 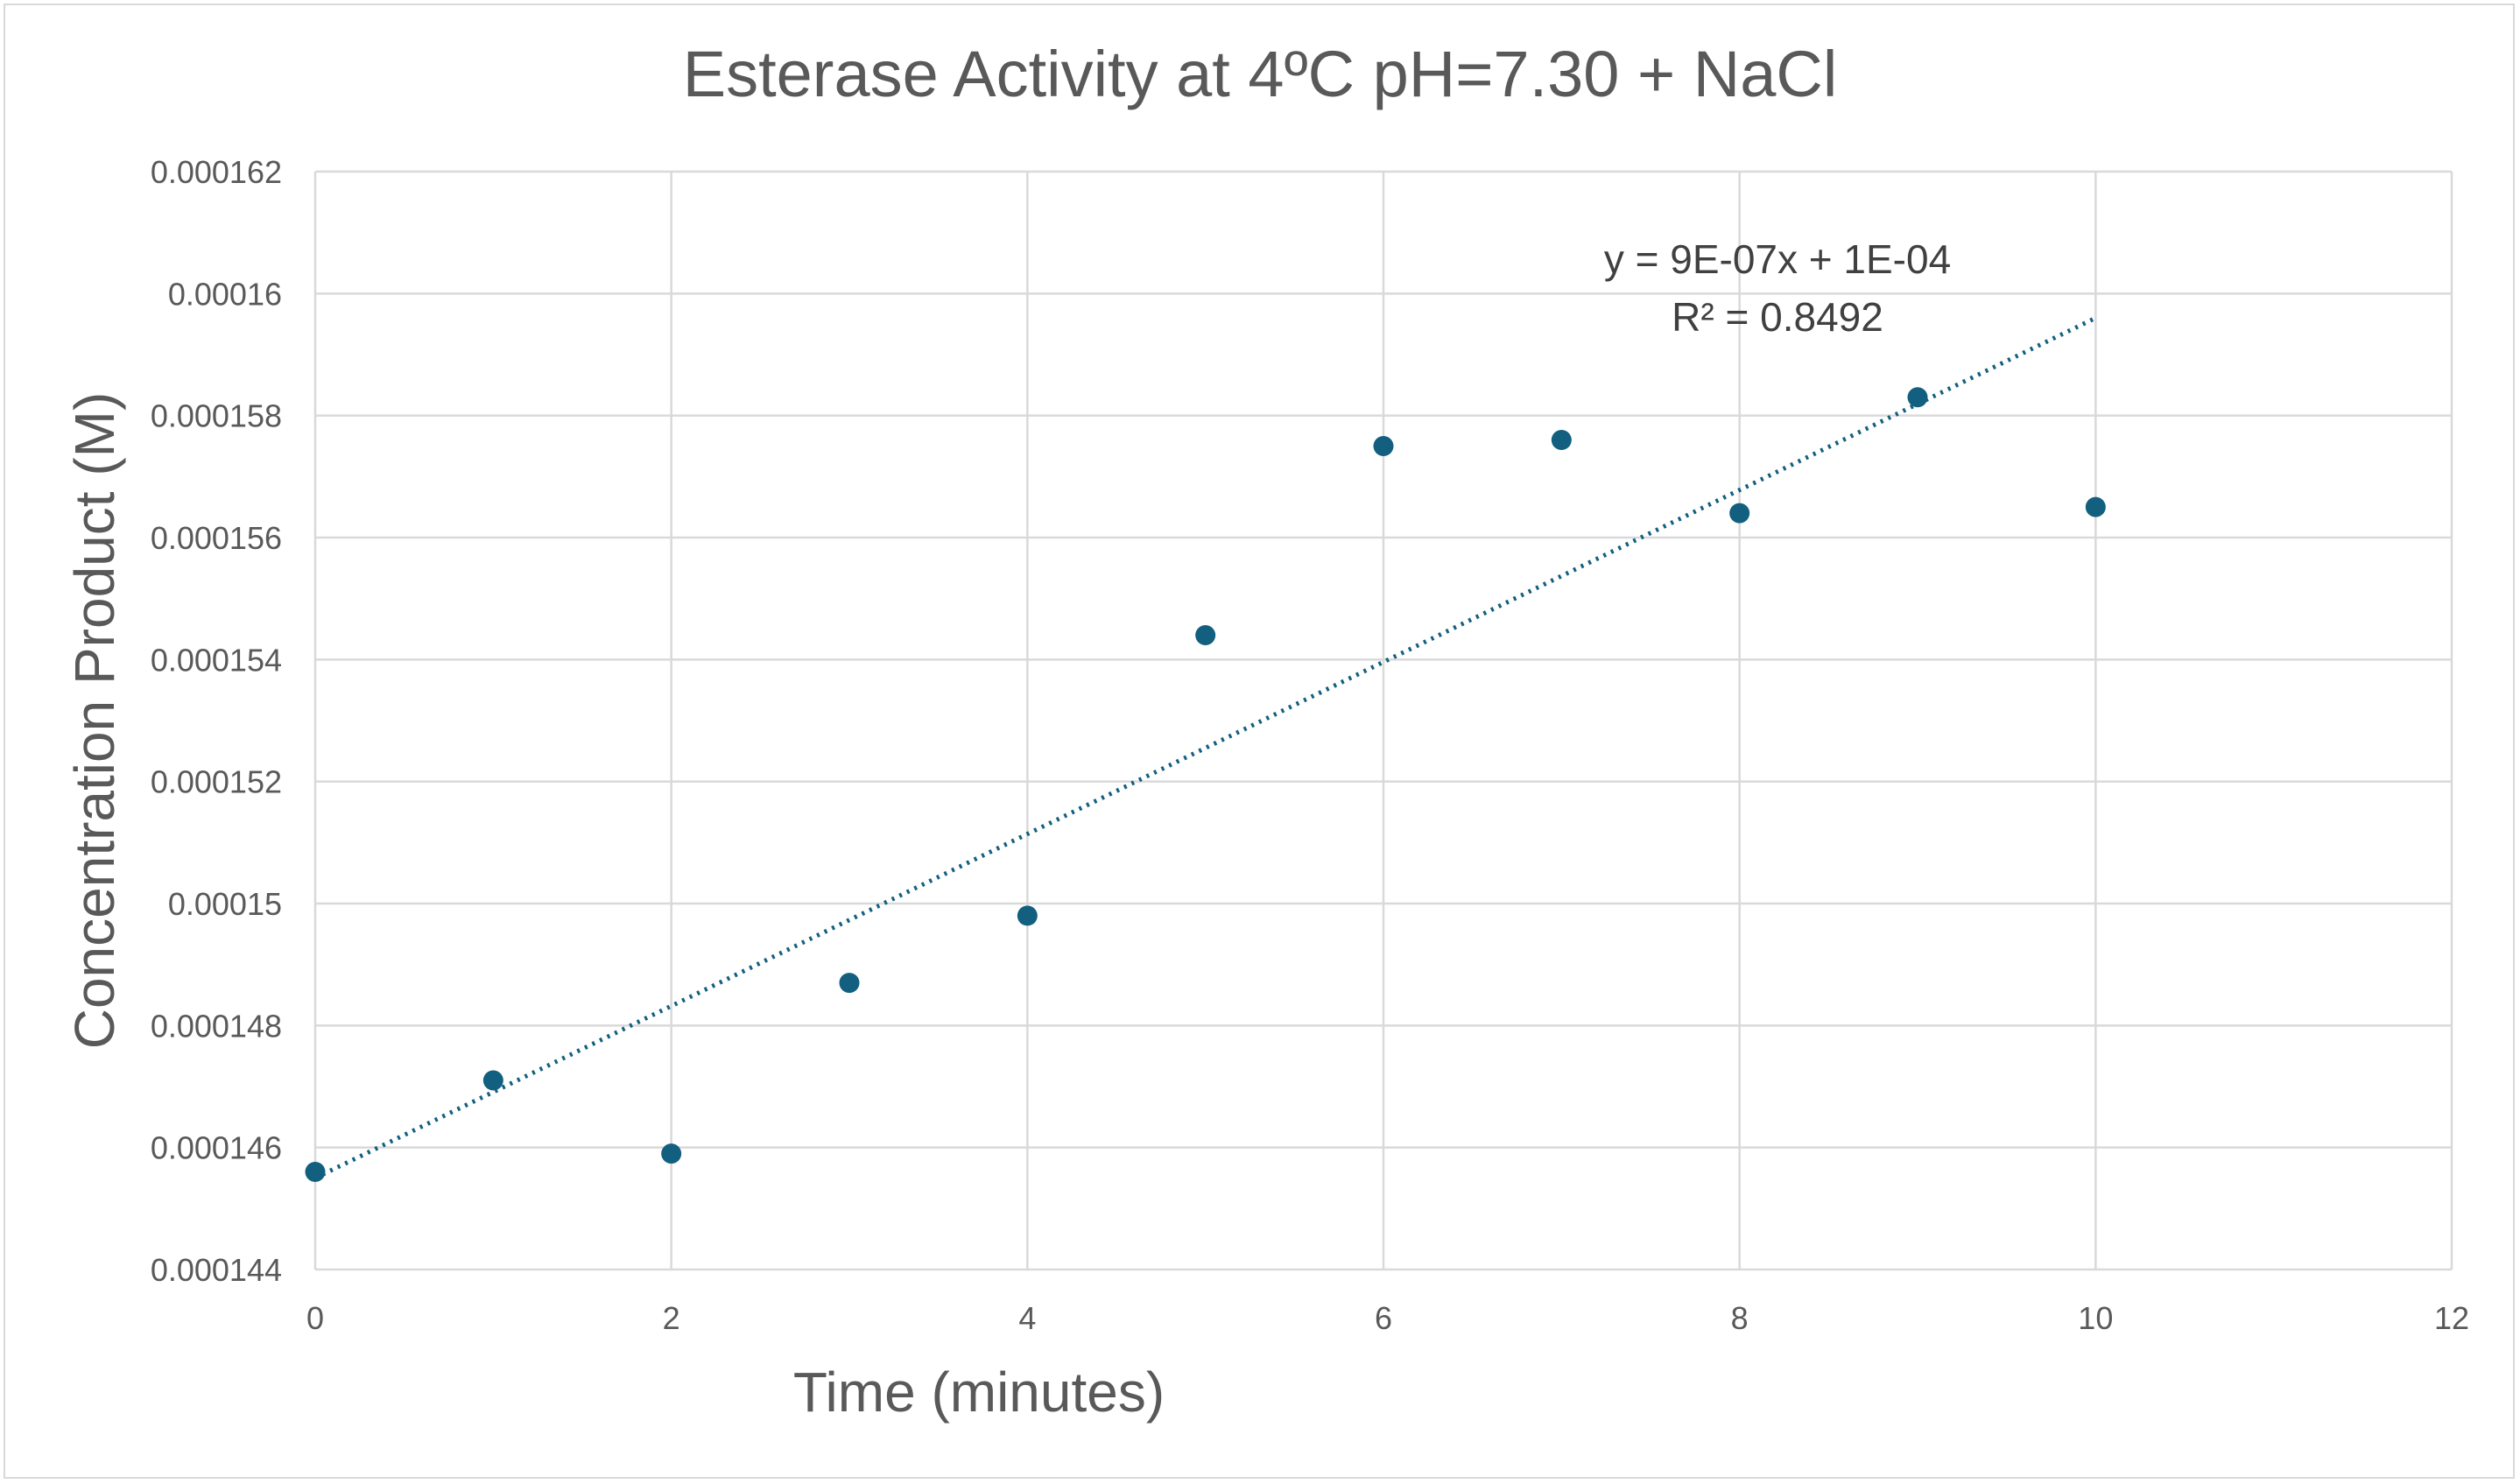 I want to click on y-tick-label: 0.000146, so click(x=216, y=1148).